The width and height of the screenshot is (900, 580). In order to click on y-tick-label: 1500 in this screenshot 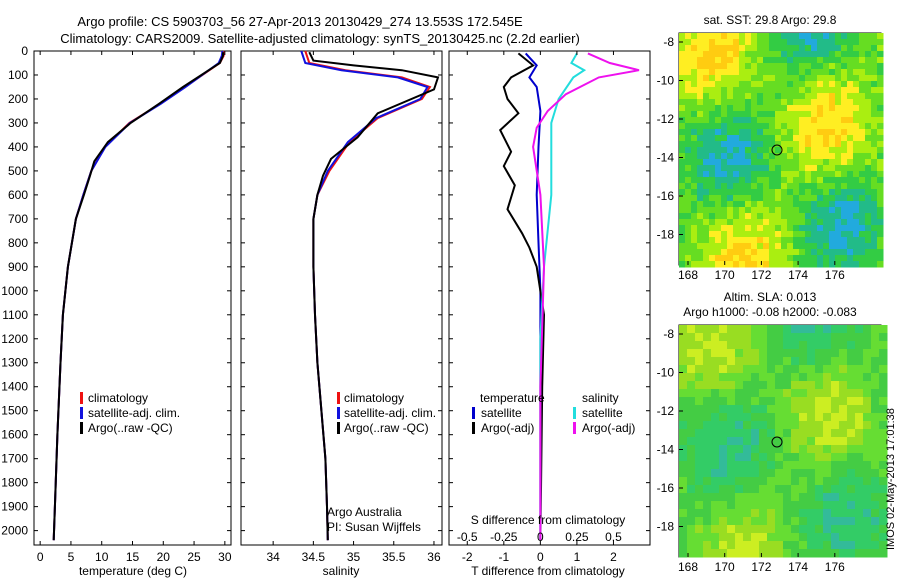, I will do `click(14, 411)`.